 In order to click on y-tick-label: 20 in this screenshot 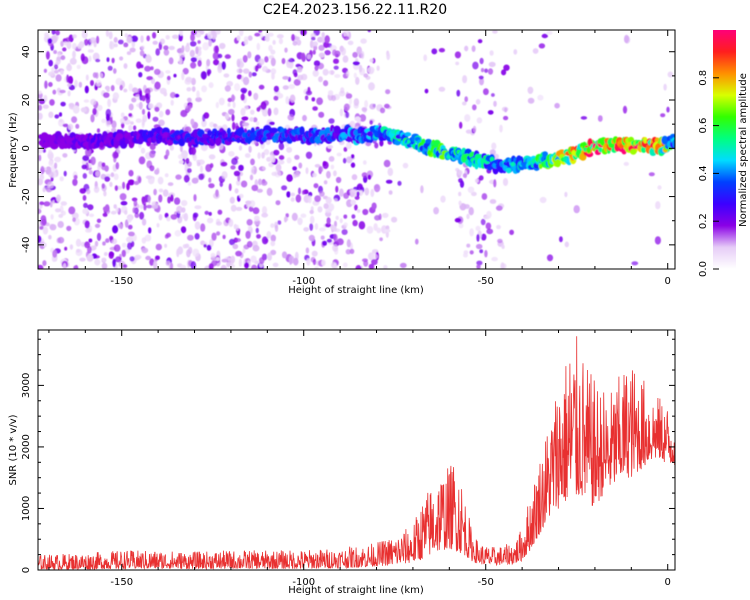, I will do `click(26, 100)`.